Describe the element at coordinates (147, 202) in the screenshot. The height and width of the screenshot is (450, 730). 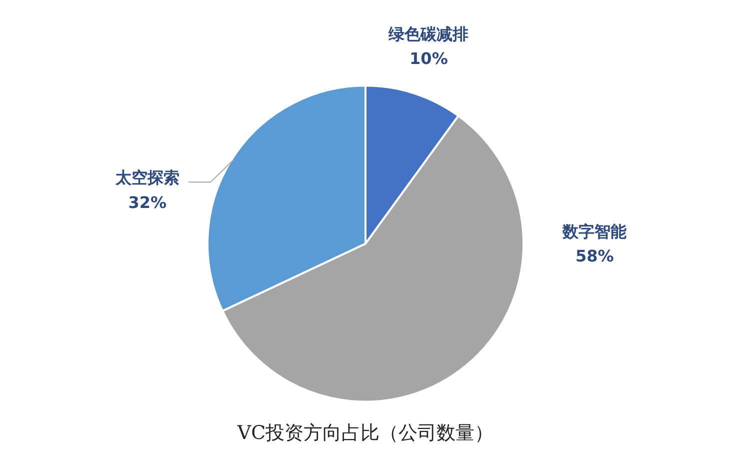
I see `data-label: 32%` at that location.